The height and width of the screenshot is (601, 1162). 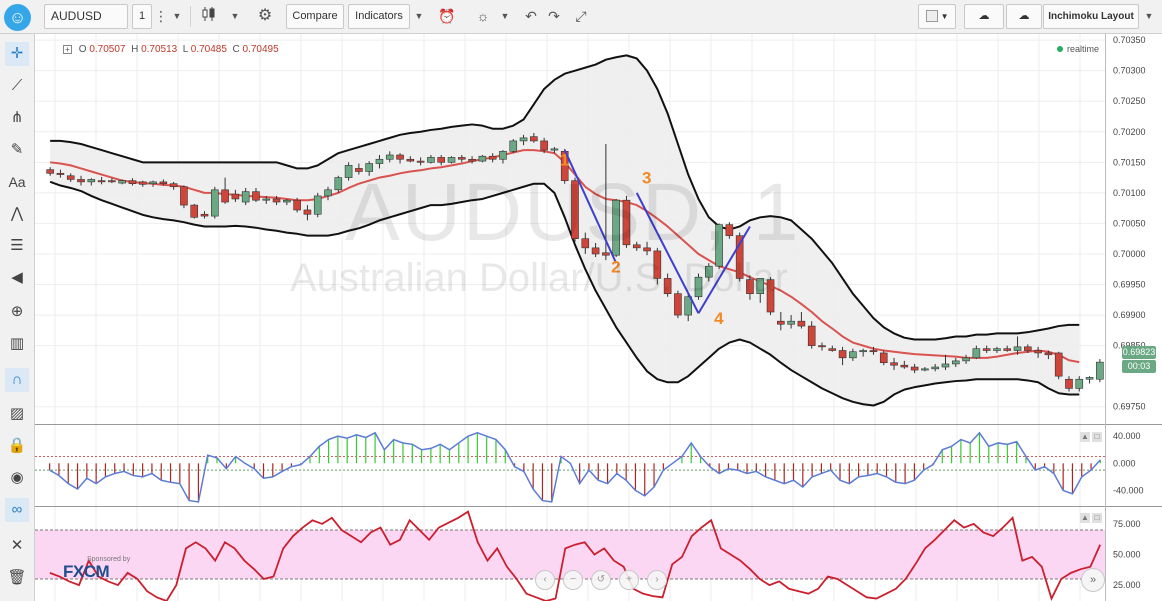 I want to click on pane2-up-icon: ▲, so click(x=1085, y=518).